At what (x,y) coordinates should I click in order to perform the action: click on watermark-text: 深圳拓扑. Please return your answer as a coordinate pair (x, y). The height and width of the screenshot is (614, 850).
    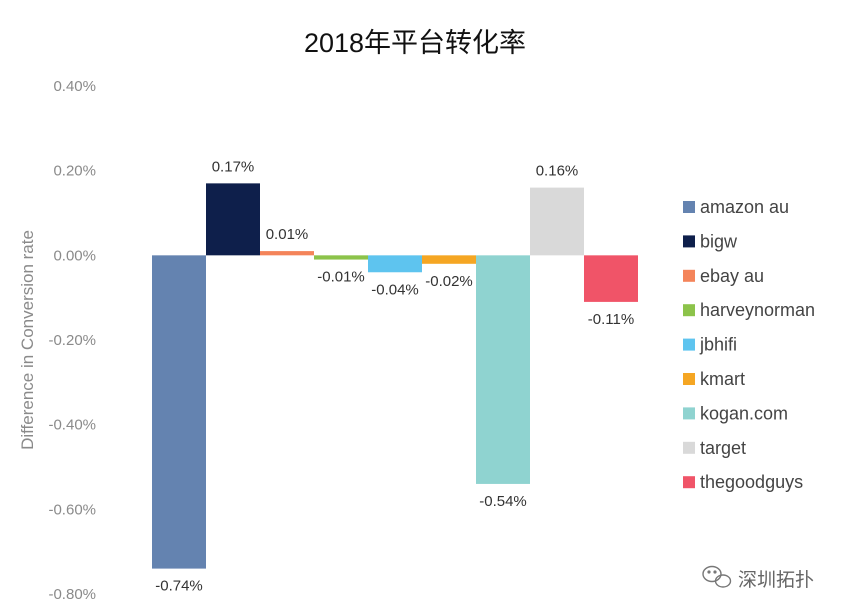
    Looking at the image, I should click on (776, 580).